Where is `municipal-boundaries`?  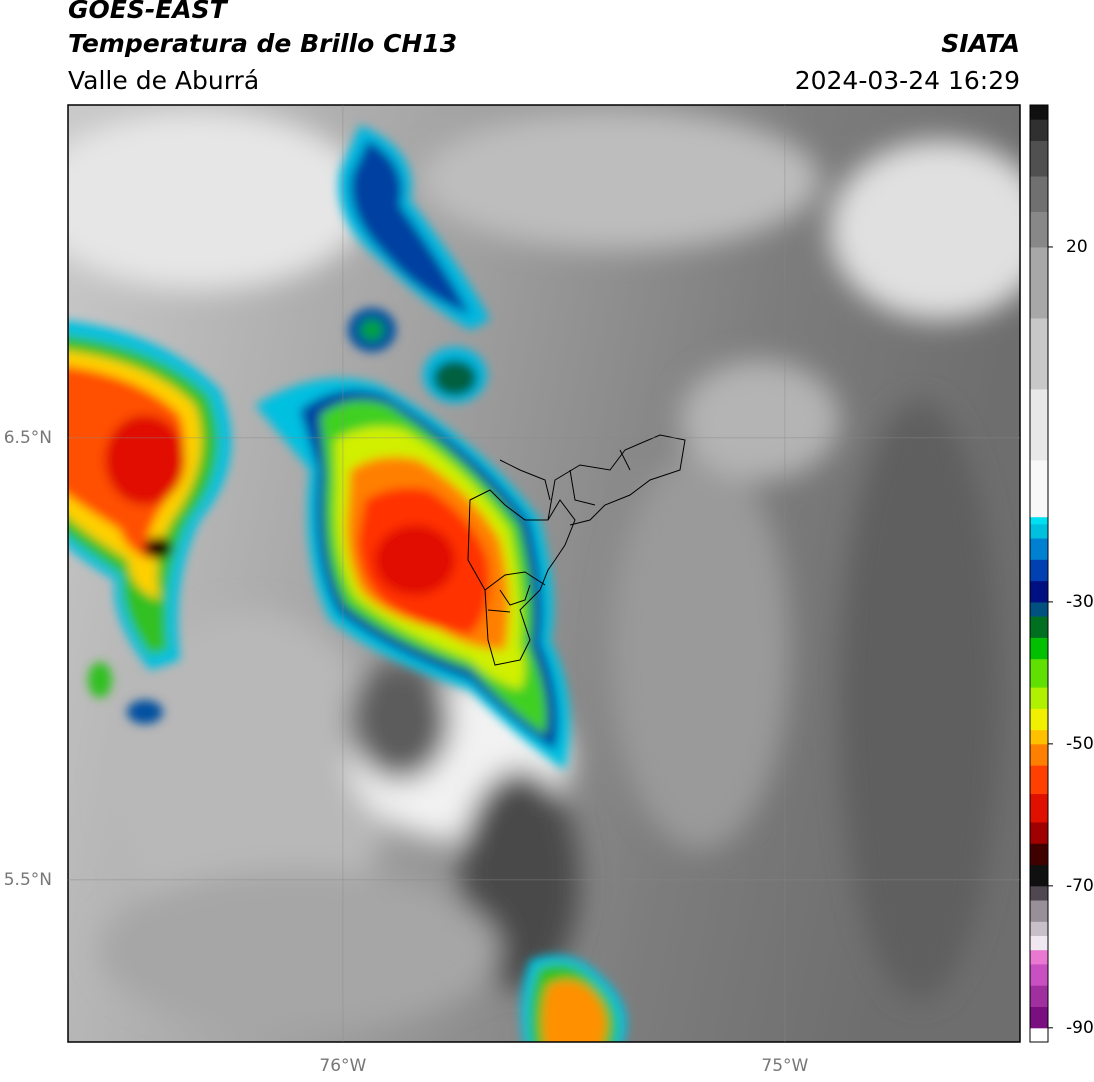
municipal-boundaries is located at coordinates (576, 550).